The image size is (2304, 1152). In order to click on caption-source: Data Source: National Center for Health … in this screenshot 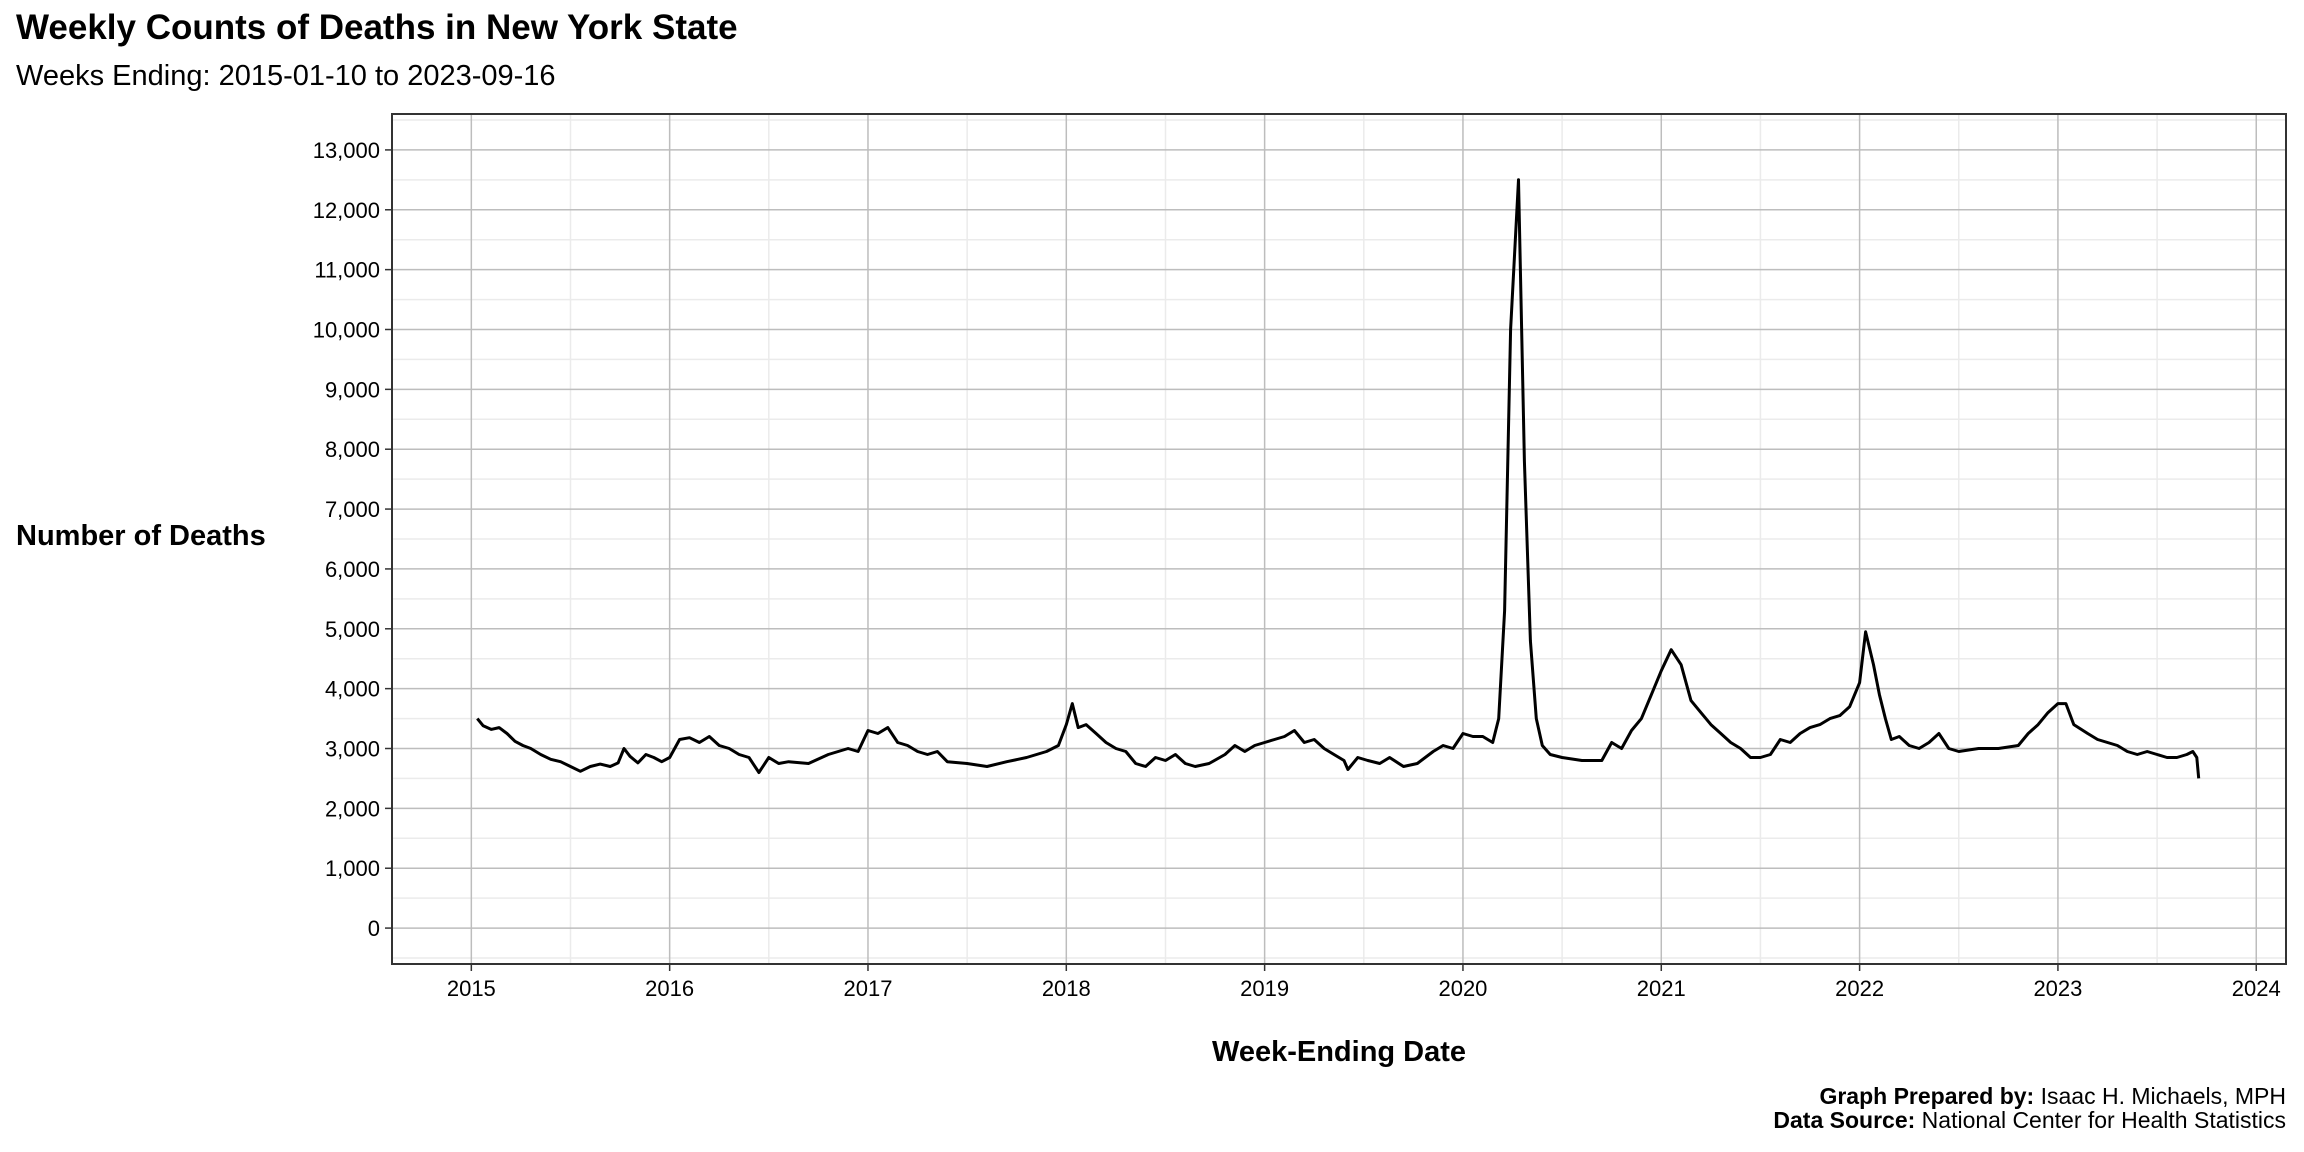, I will do `click(2029, 1120)`.